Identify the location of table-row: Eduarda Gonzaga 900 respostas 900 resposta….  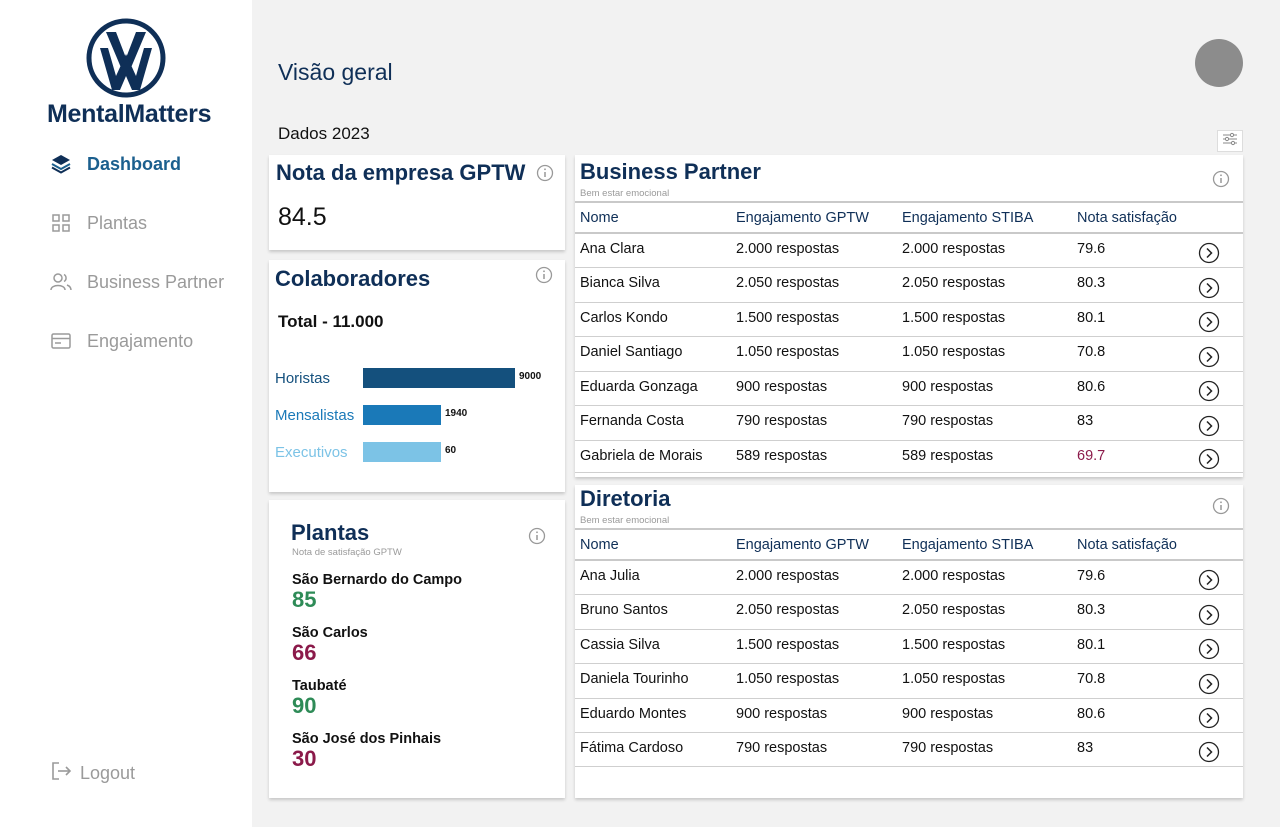
(909, 389).